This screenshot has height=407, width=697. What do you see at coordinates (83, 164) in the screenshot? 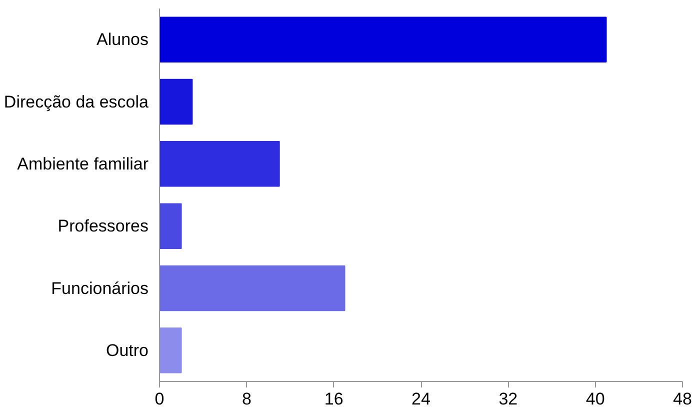
I see `y-tick-label: Ambiente familiar` at bounding box center [83, 164].